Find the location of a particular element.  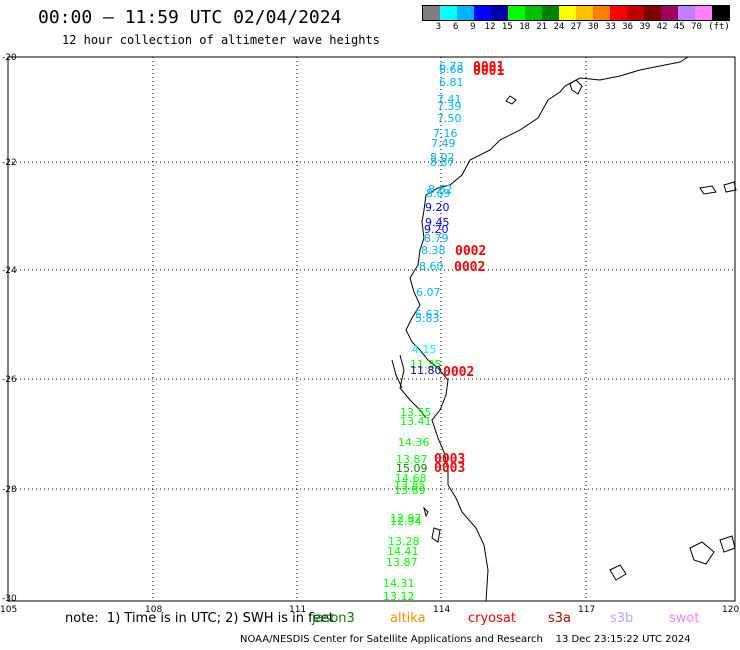

wave-reading: 14.31 is located at coordinates (399, 583).